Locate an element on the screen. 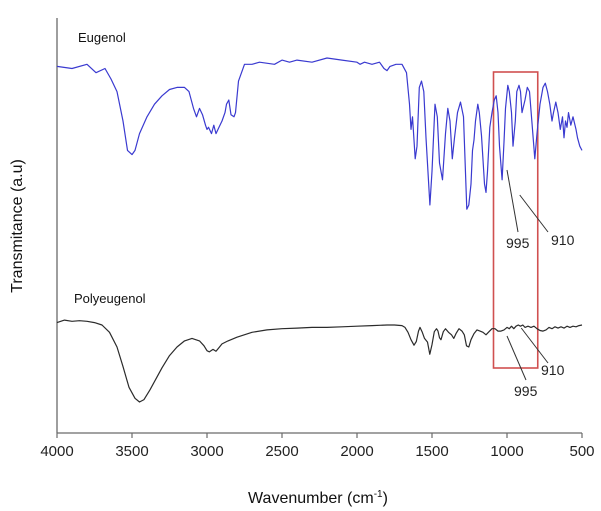 The image size is (601, 511). x-tick-label: 1500 is located at coordinates (431, 451).